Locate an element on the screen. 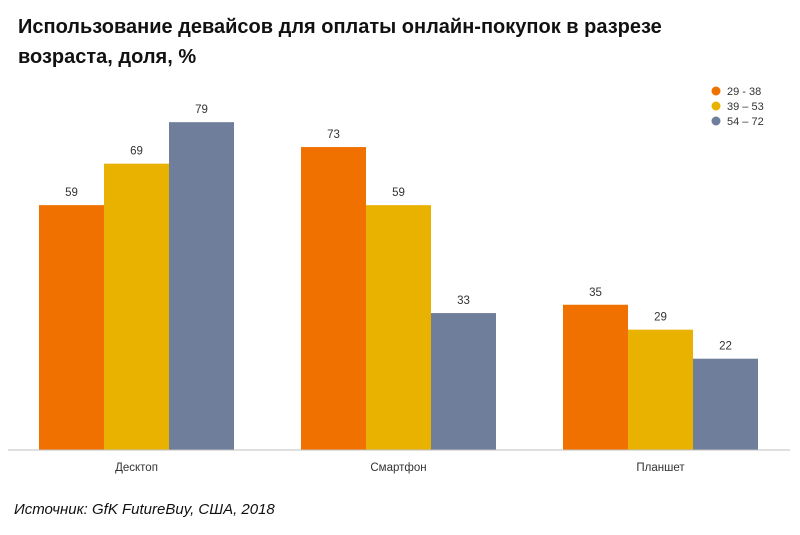 This screenshot has height=535, width=800. legend-label-3: 54 – 72 is located at coordinates (745, 122).